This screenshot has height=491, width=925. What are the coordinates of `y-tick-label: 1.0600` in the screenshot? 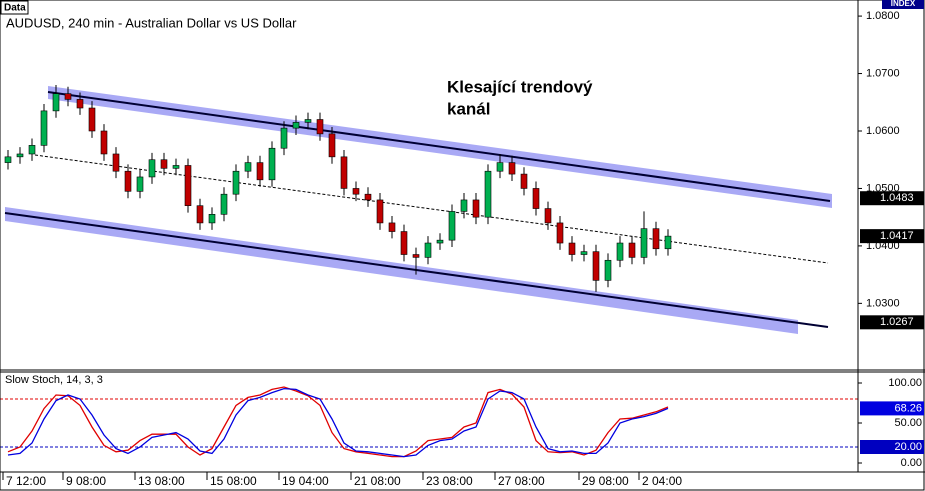 It's located at (883, 131).